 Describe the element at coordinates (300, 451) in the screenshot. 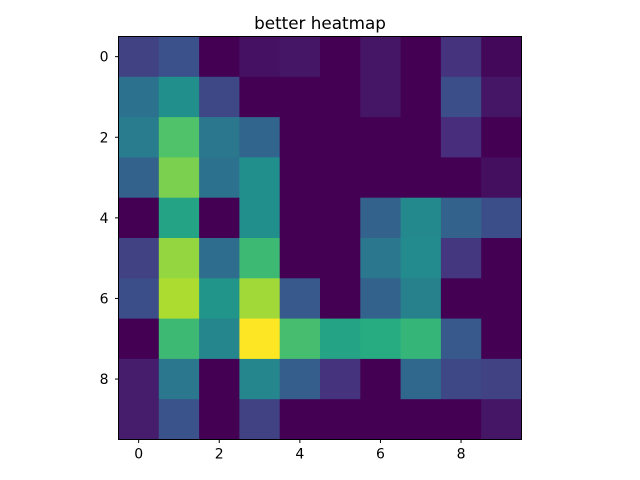

I see `x-axis: 0 2 4 6 8` at that location.